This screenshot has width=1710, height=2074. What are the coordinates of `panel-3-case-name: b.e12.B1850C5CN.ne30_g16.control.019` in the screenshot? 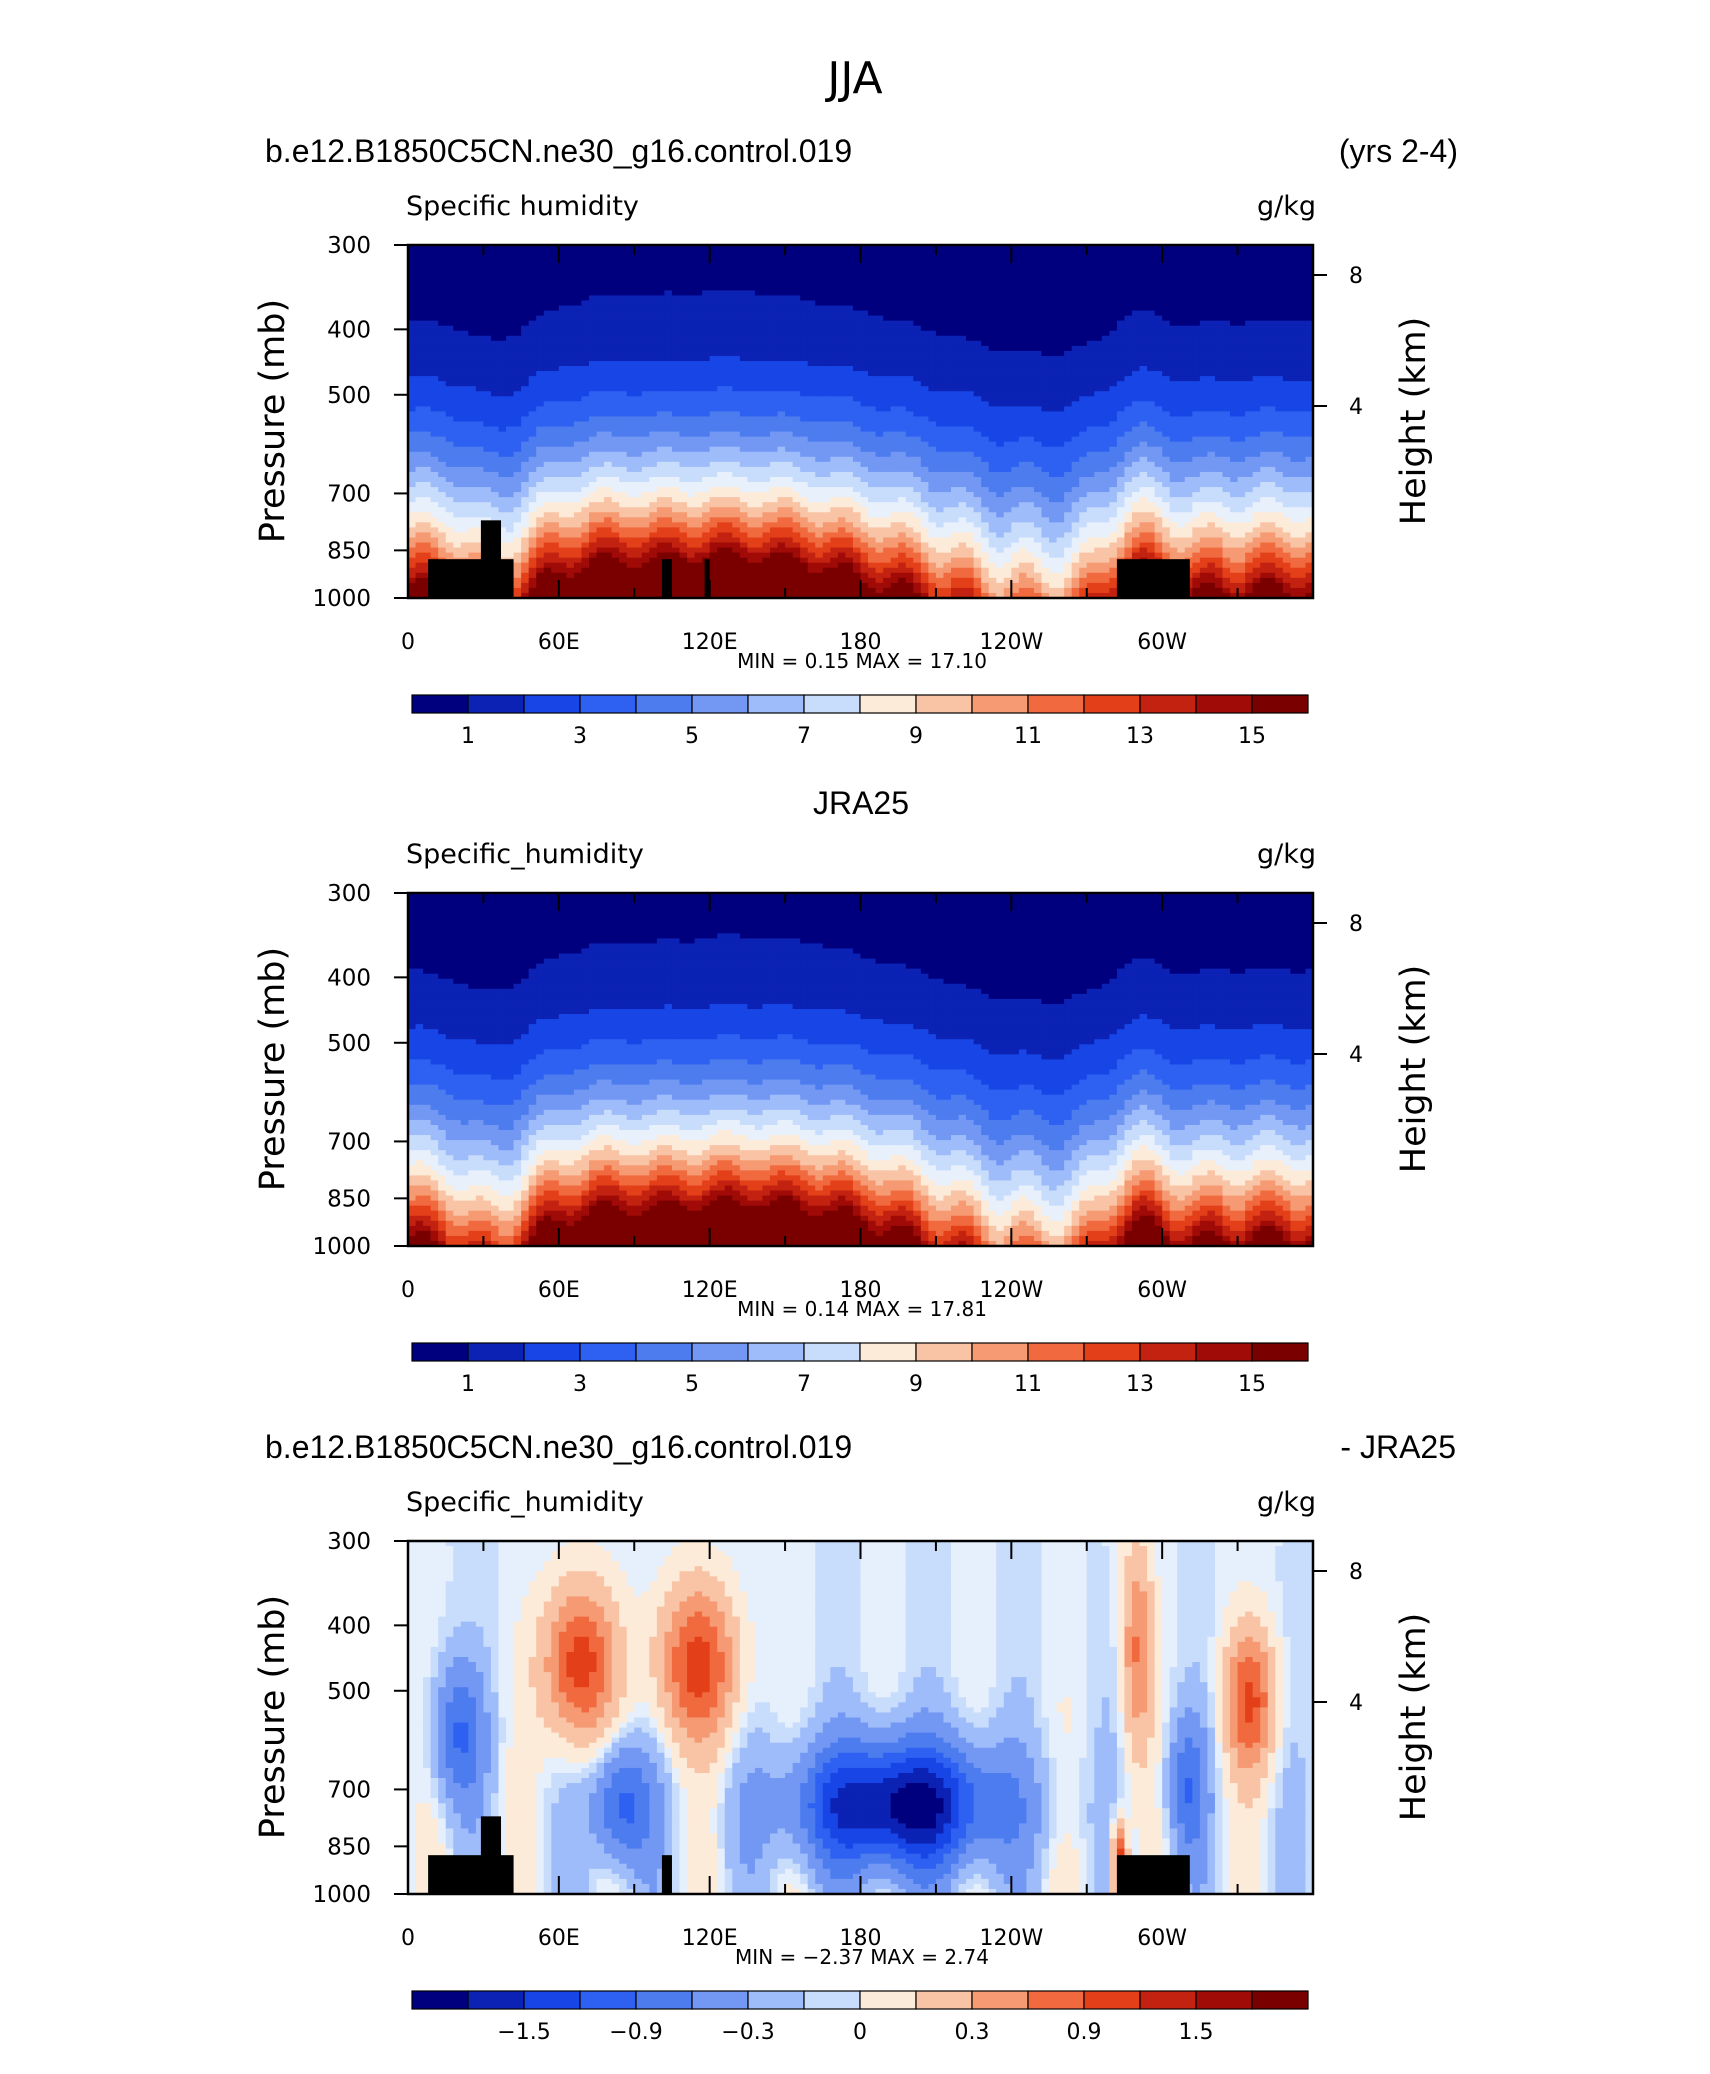 It's located at (558, 1447).